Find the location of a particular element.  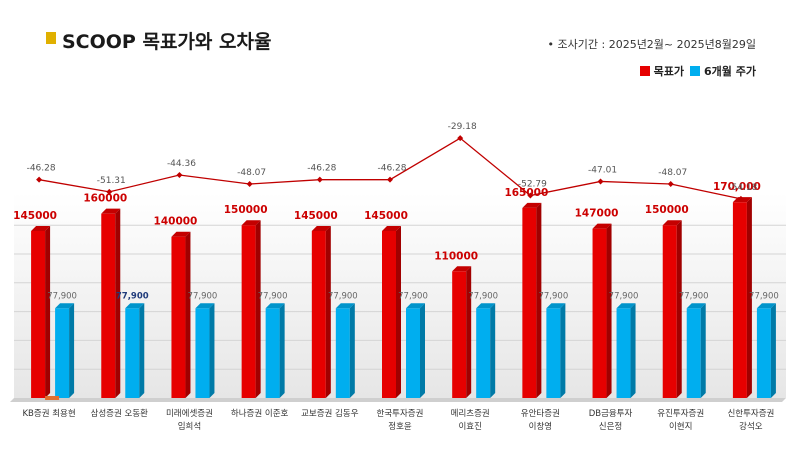

x-axis-label: 교보증권 김동우 is located at coordinates (330, 413).